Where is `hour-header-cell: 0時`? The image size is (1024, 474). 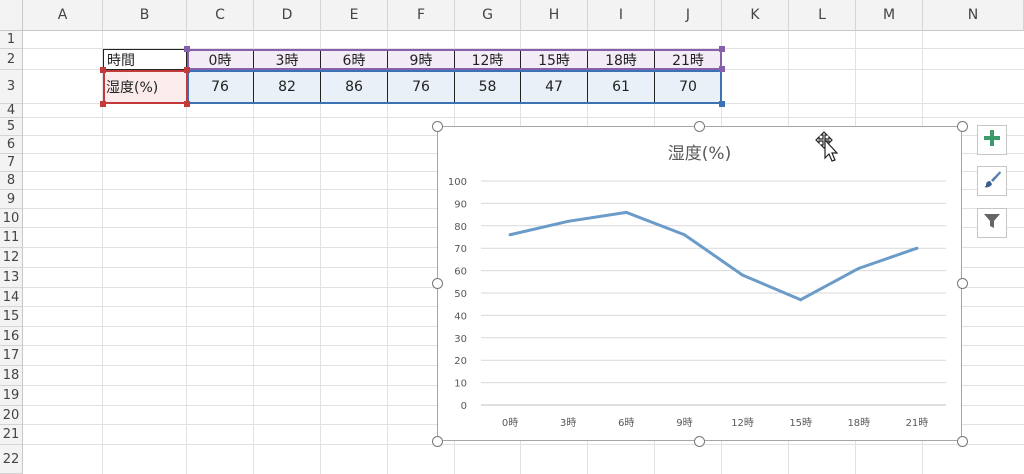 hour-header-cell: 0時 is located at coordinates (220, 59).